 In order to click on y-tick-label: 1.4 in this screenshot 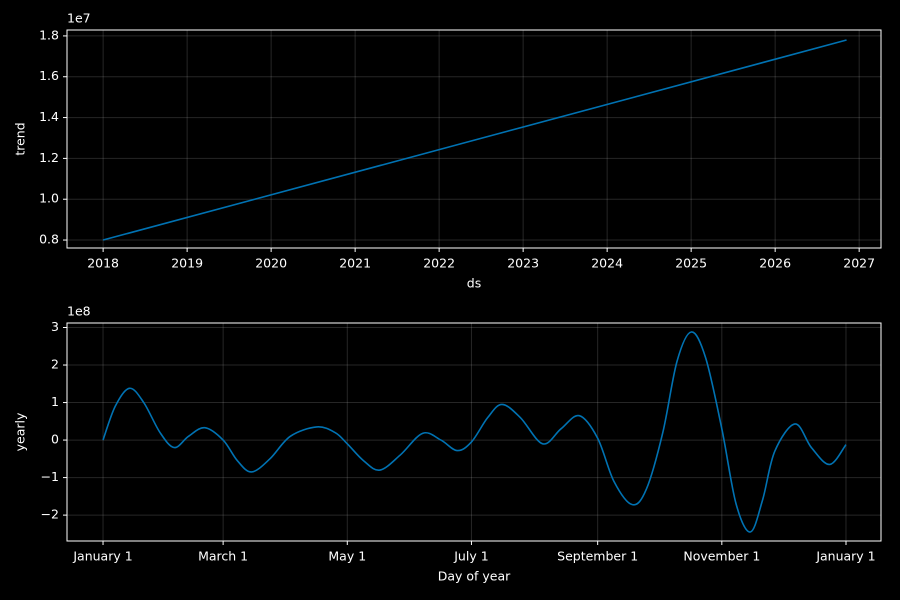, I will do `click(49, 116)`.